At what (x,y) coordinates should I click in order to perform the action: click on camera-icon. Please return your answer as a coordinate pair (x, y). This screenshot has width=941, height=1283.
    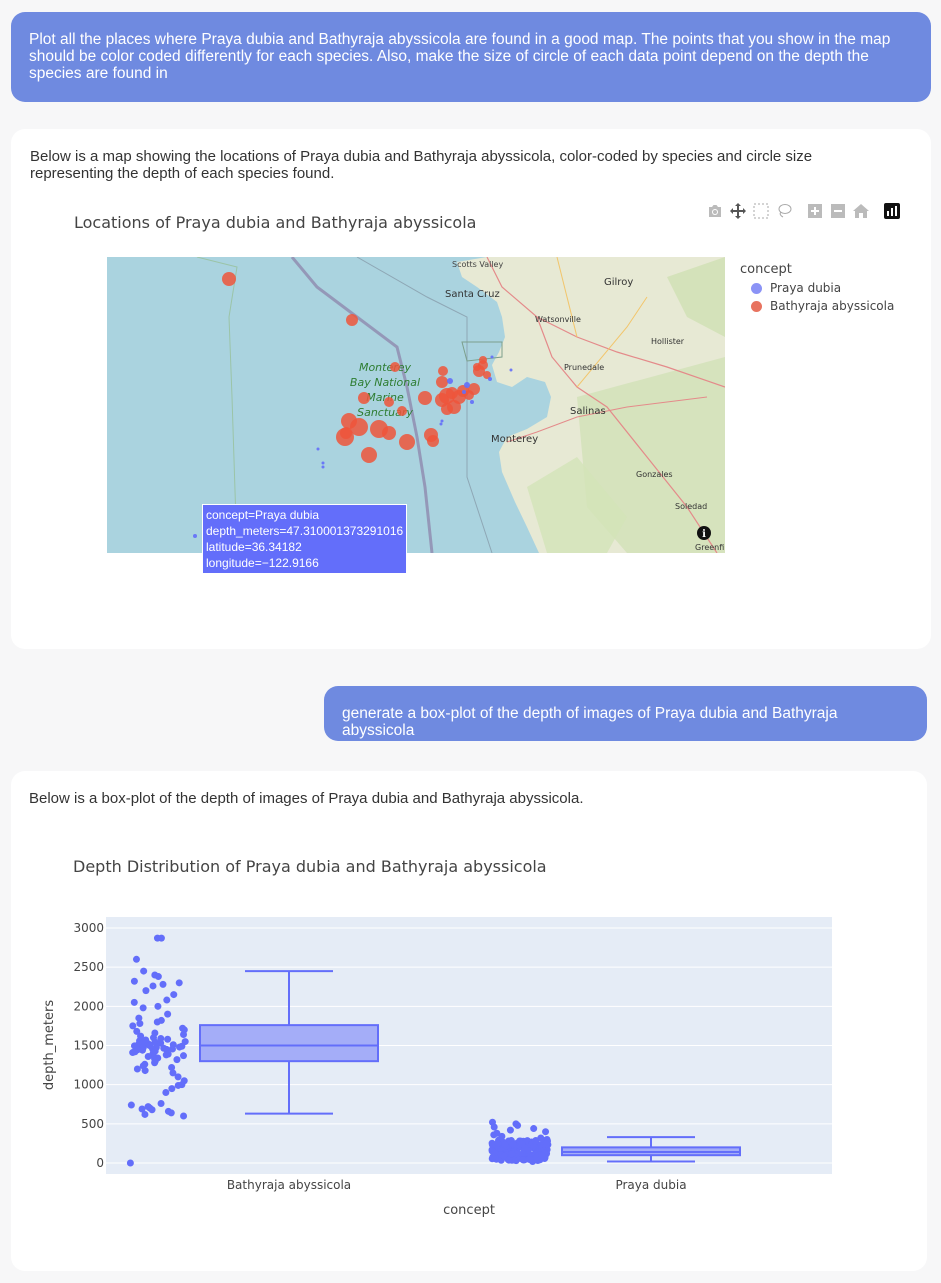
    Looking at the image, I should click on (714, 211).